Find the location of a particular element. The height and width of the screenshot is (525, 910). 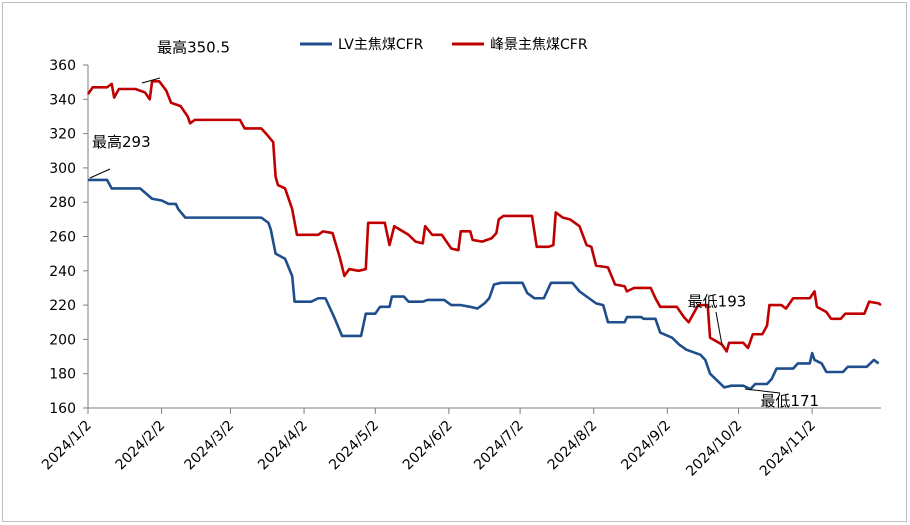

legend-item-lv: LV主焦煤CFR is located at coordinates (362, 45).